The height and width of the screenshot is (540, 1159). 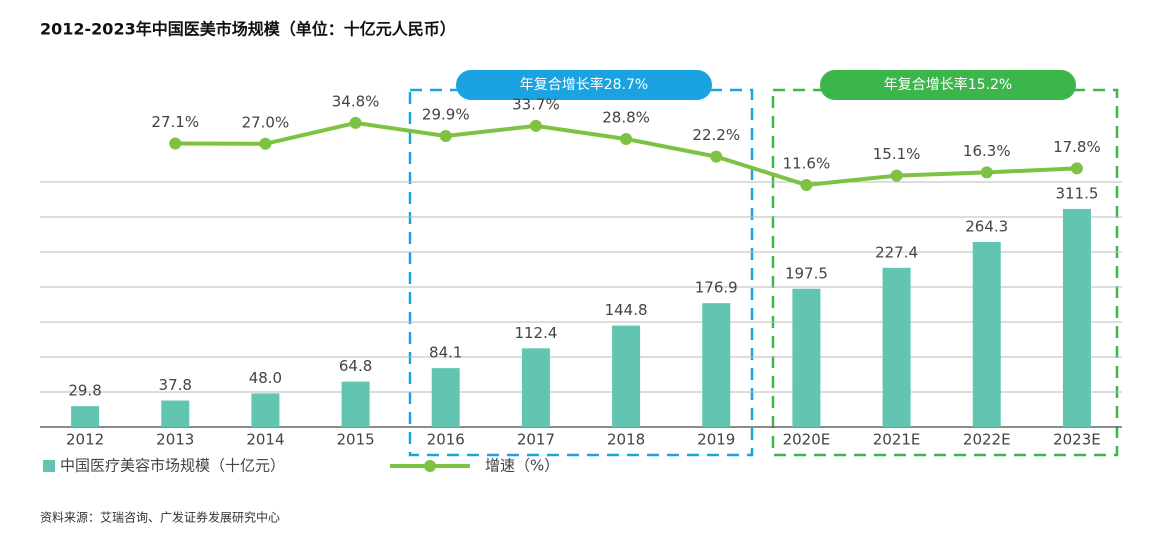 I want to click on growth-value-label: 11.6%, so click(x=807, y=163).